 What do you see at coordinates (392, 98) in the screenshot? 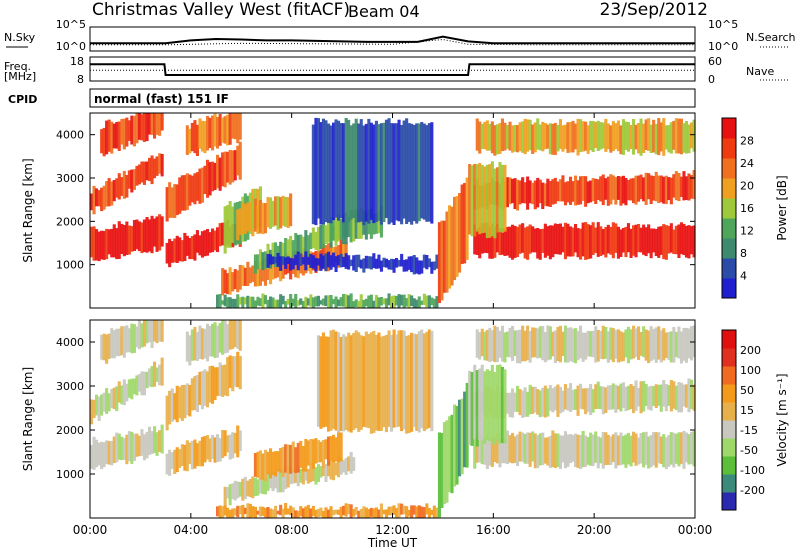
I see `cpid-panel: normal (fast) 151 IF` at bounding box center [392, 98].